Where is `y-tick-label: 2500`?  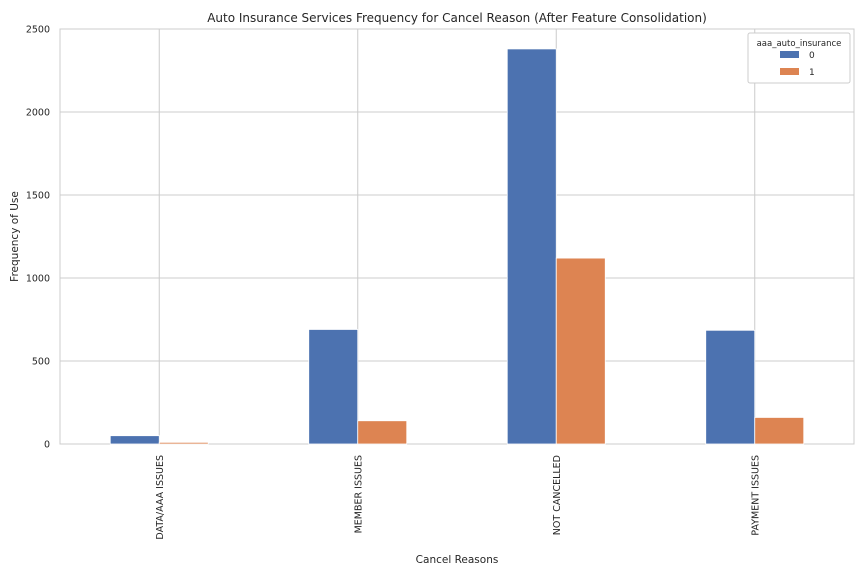 y-tick-label: 2500 is located at coordinates (38, 30).